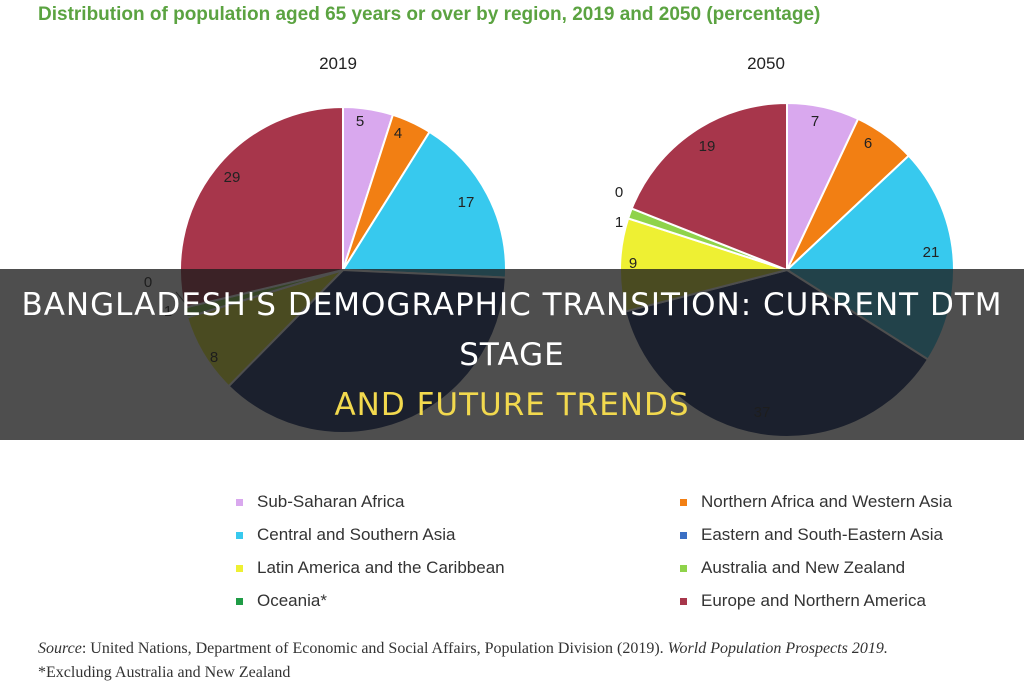 The width and height of the screenshot is (1024, 682). I want to click on legend-item: Australia and New Zealand, so click(792, 568).